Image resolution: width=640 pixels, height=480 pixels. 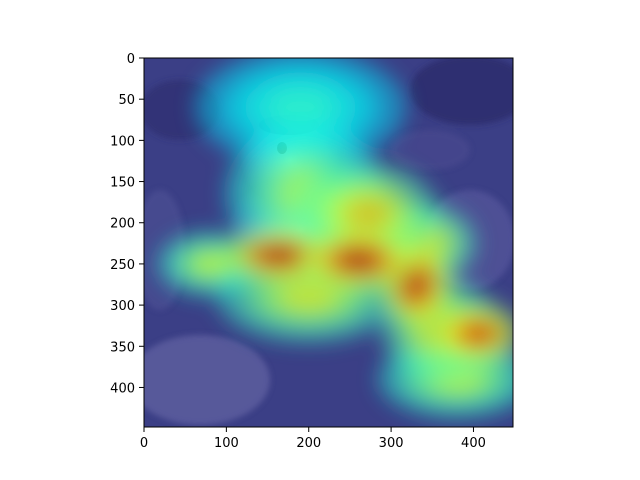 What do you see at coordinates (126, 100) in the screenshot?
I see `y-tick-label: 50` at bounding box center [126, 100].